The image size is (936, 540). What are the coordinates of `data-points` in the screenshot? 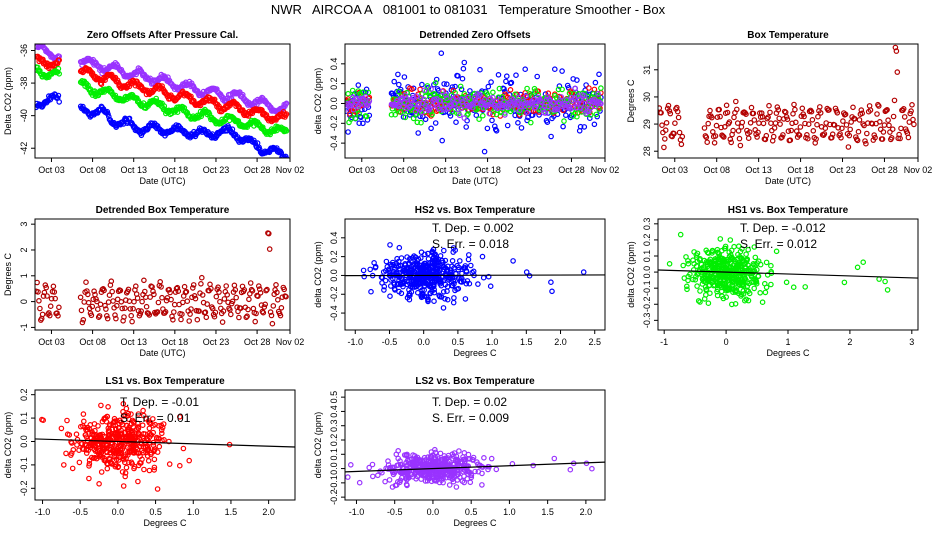 It's located at (473, 276).